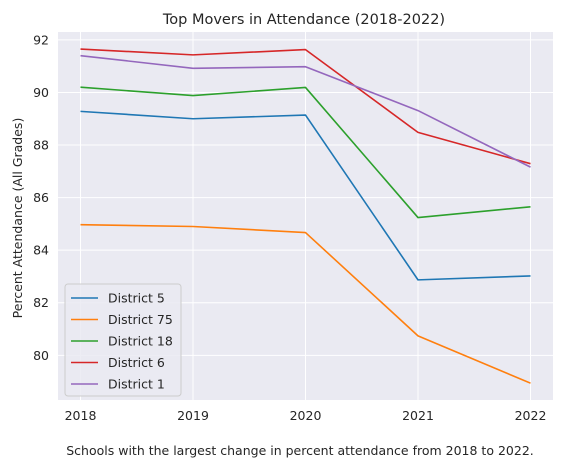  What do you see at coordinates (136, 362) in the screenshot?
I see `legend-entry-district-6: District 6` at bounding box center [136, 362].